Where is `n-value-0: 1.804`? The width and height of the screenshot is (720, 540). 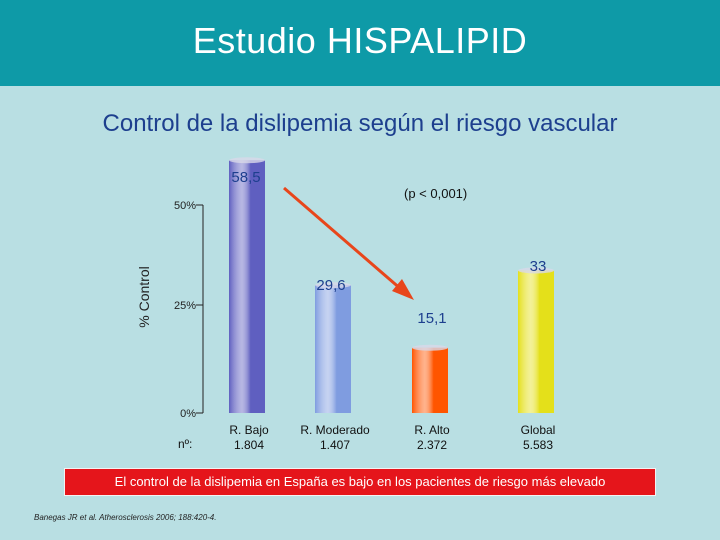
n-value-0: 1.804 is located at coordinates (249, 445).